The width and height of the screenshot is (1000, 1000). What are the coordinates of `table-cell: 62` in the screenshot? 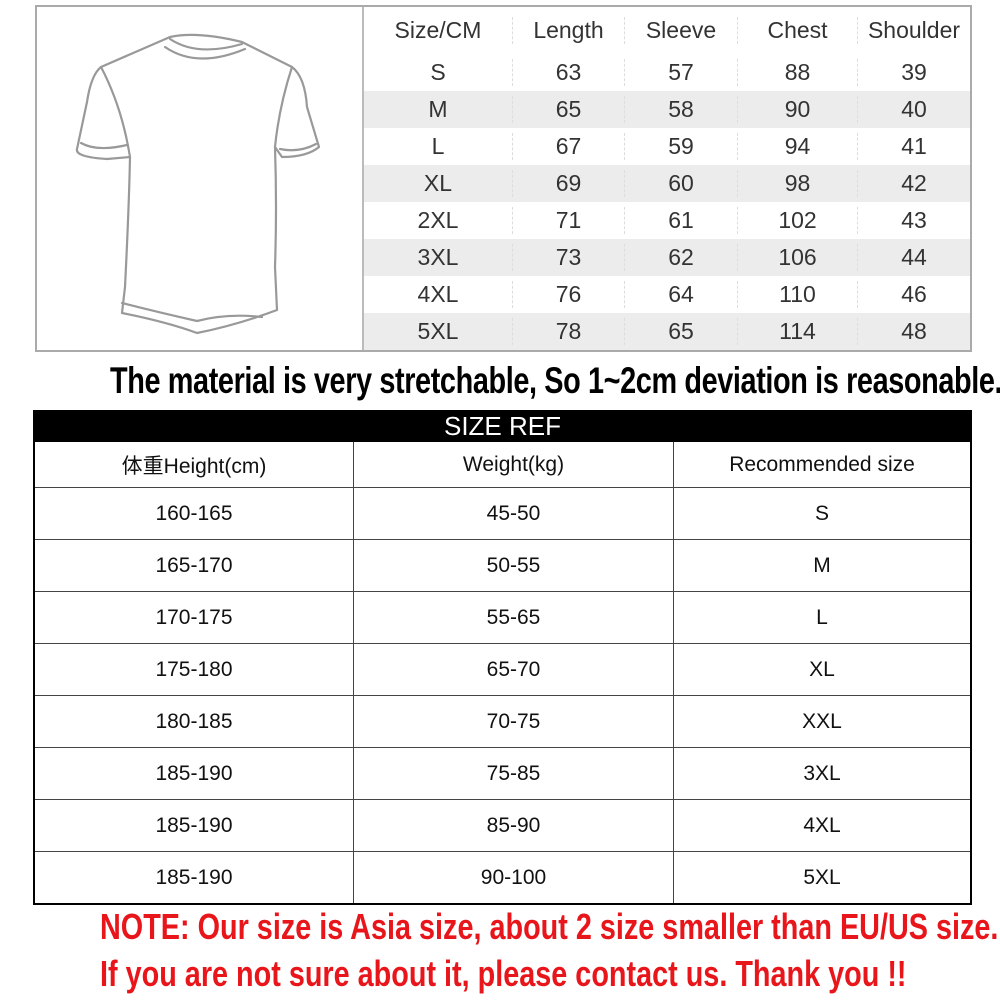 It's located at (680, 257).